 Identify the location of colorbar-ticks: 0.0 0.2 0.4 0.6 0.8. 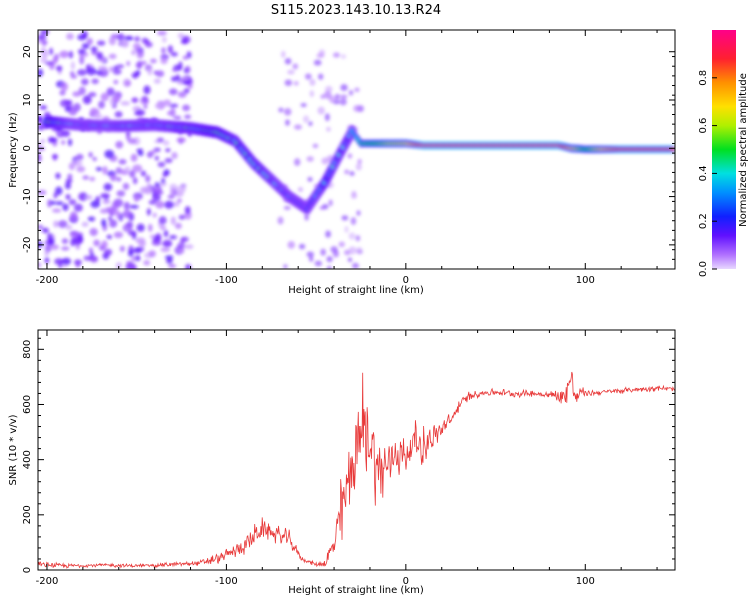
(707, 173).